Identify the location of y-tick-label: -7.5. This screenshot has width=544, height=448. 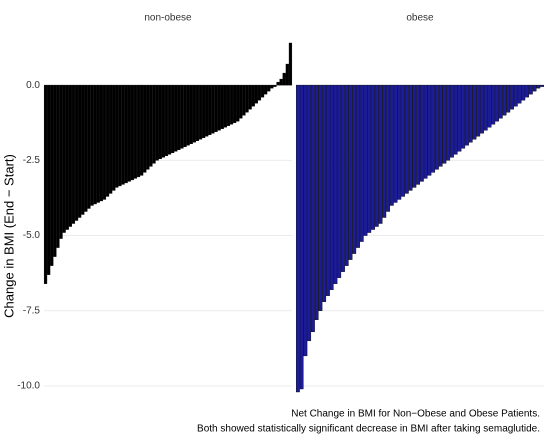
(32, 310).